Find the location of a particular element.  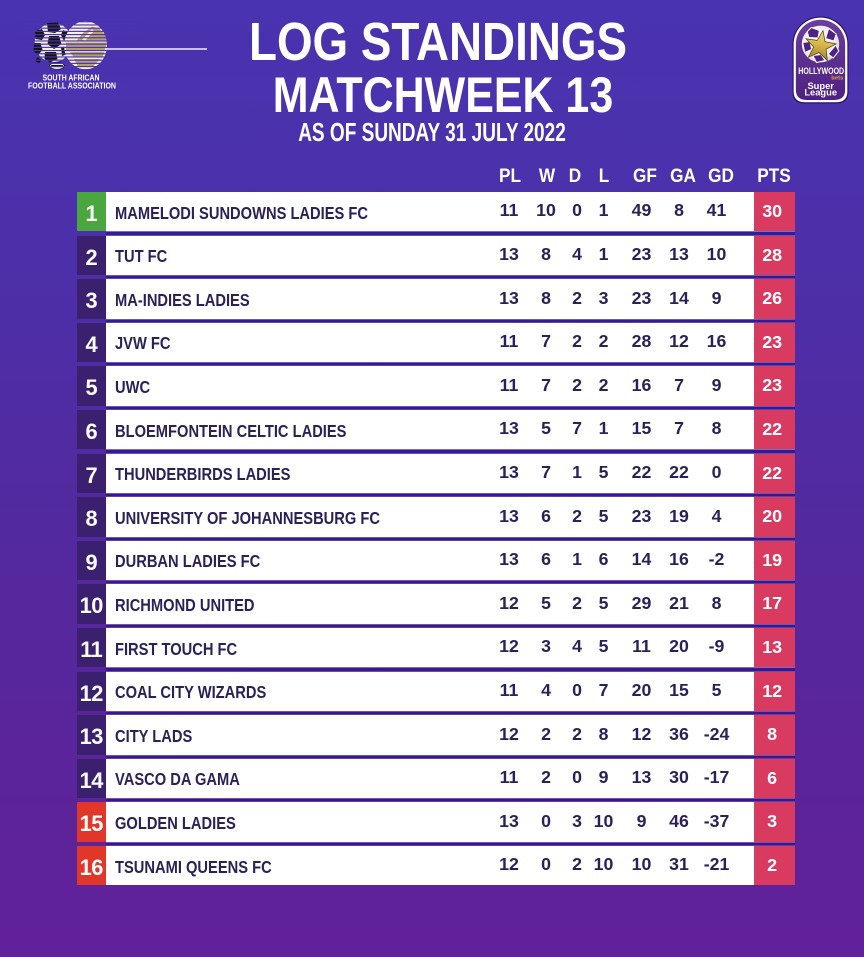

svg-text: League is located at coordinates (820, 92).